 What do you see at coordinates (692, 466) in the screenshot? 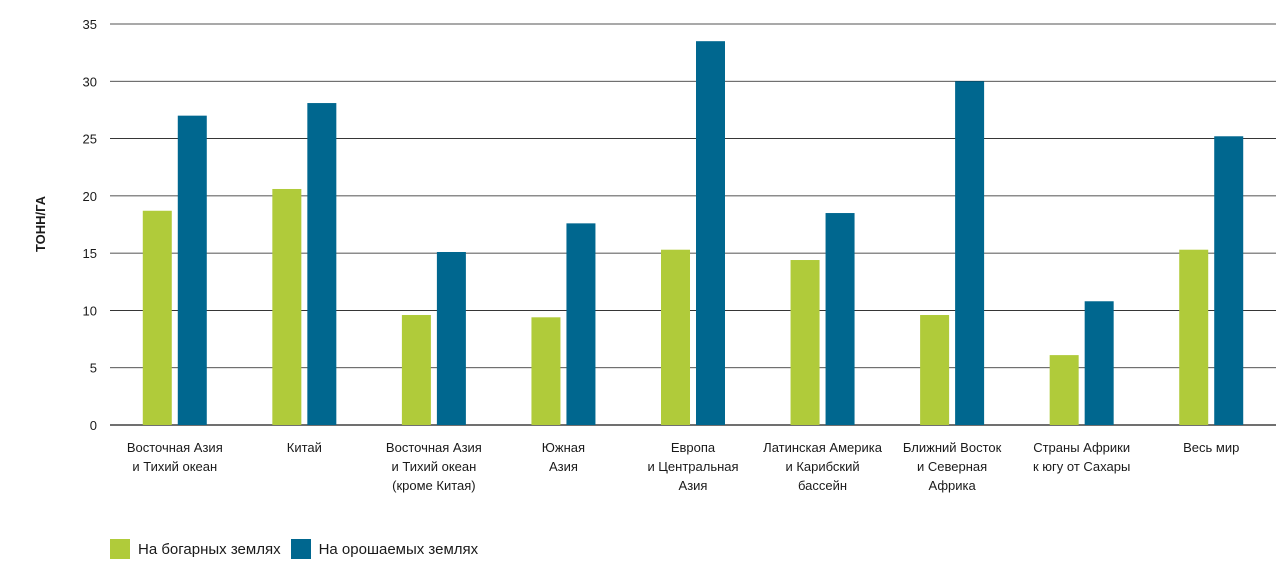
I see `x-category-label: Европа и Центральная Азия` at bounding box center [692, 466].